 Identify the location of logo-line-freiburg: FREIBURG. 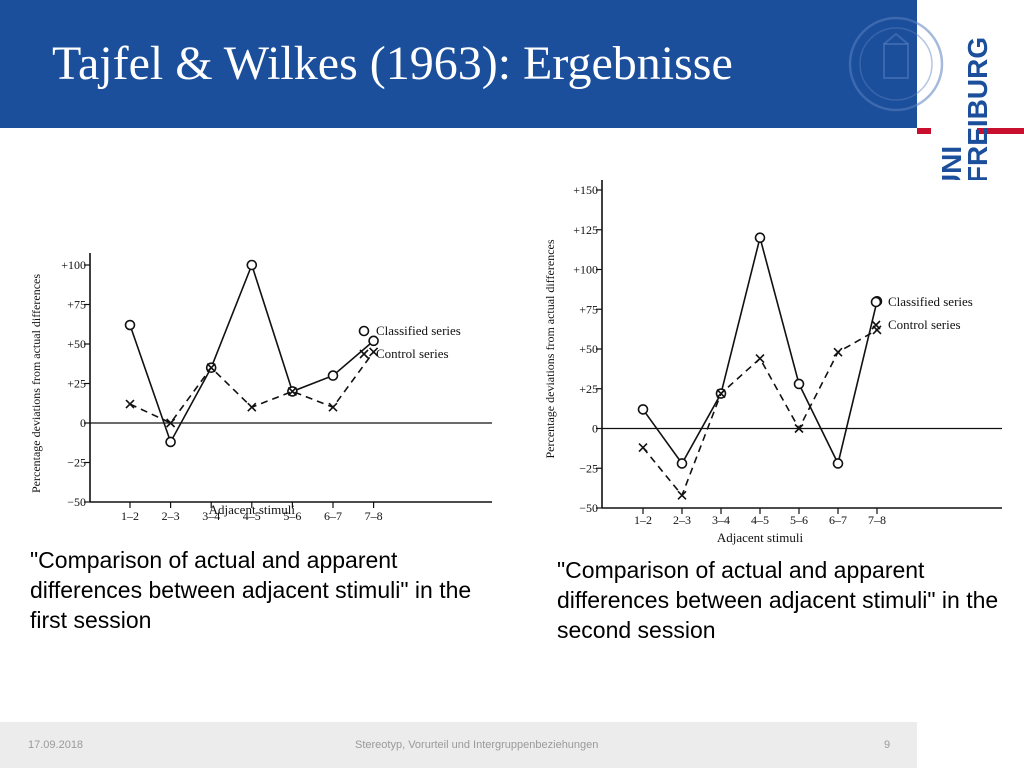
(977, 110).